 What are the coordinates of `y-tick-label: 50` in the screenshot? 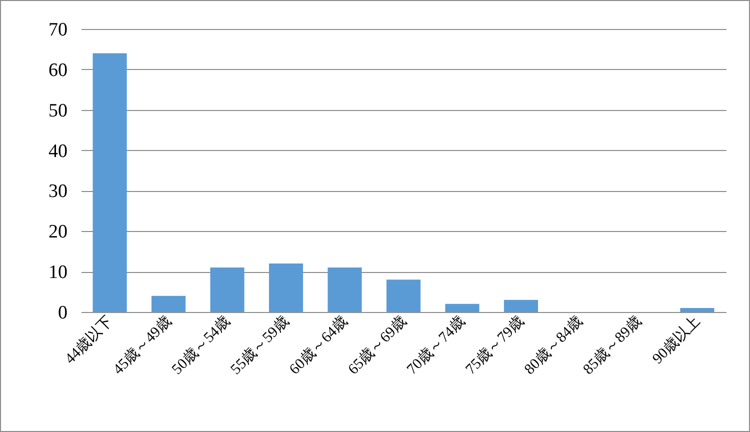 It's located at (58, 111).